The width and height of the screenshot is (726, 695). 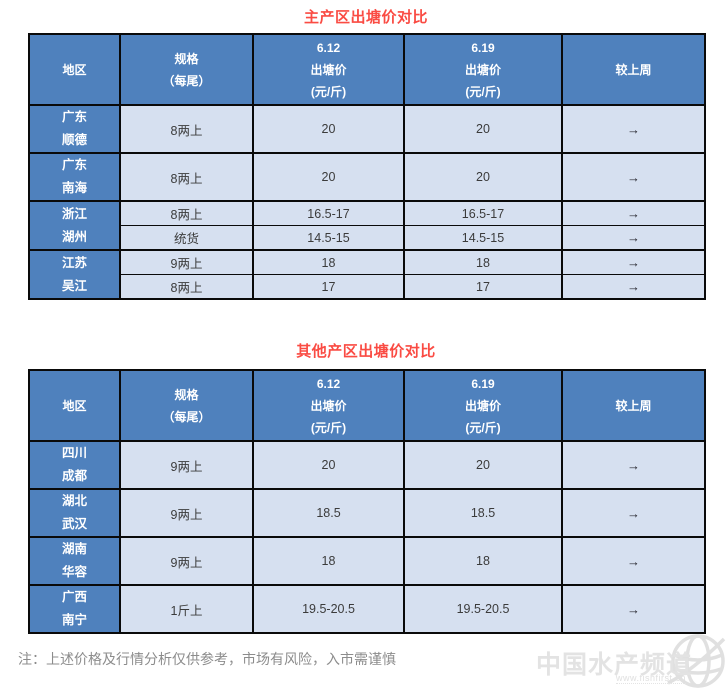 What do you see at coordinates (74, 177) in the screenshot?
I see `region-cell: 广东 南海` at bounding box center [74, 177].